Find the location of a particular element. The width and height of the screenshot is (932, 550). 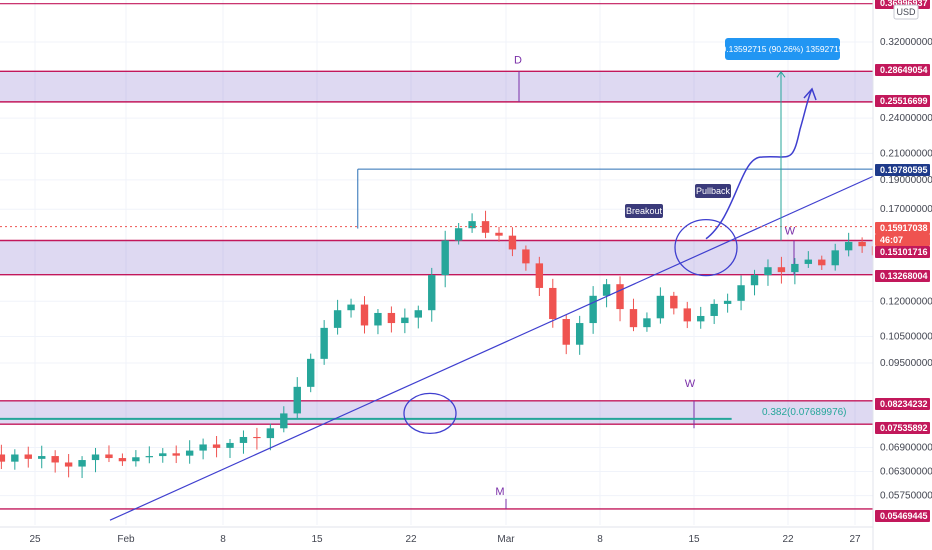

y-tick-label: 0.05750000 is located at coordinates (906, 496).